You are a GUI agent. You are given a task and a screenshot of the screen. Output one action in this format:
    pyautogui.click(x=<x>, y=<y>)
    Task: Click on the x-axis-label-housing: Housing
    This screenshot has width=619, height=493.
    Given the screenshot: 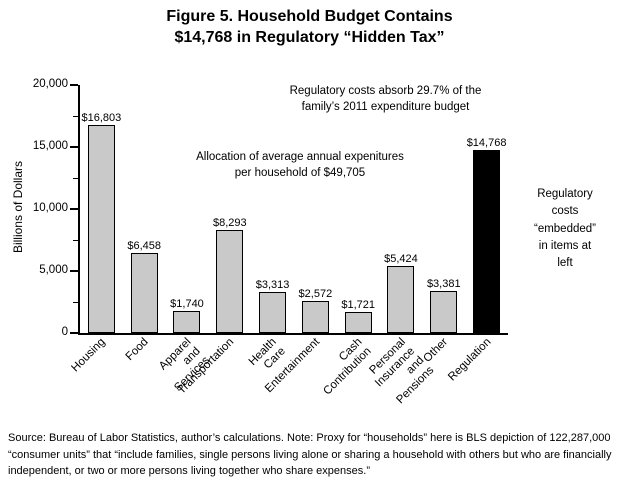 What is the action you would take?
    pyautogui.click(x=88, y=355)
    